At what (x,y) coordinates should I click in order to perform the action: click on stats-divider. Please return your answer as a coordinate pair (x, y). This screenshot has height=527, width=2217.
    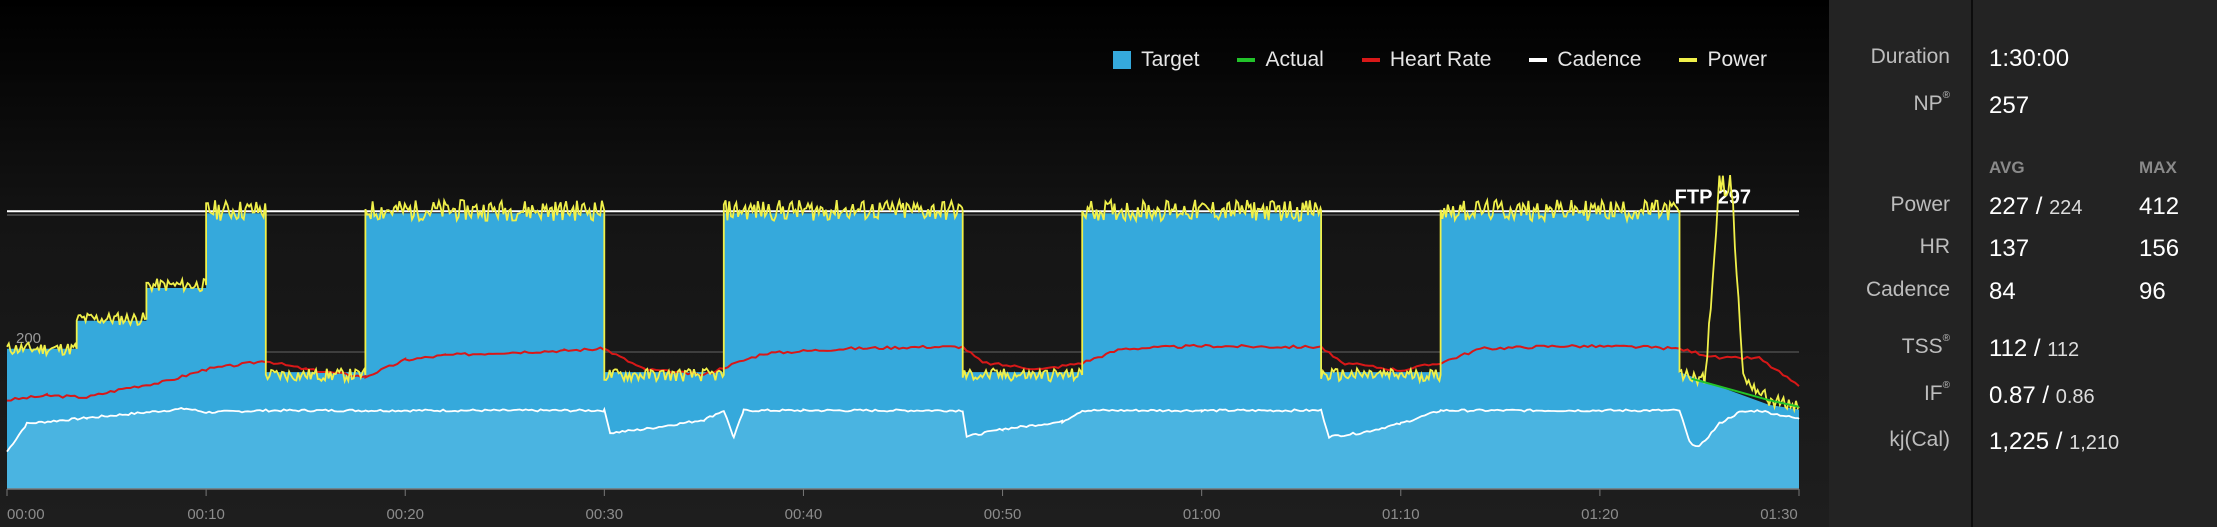
    Looking at the image, I should click on (1972, 263).